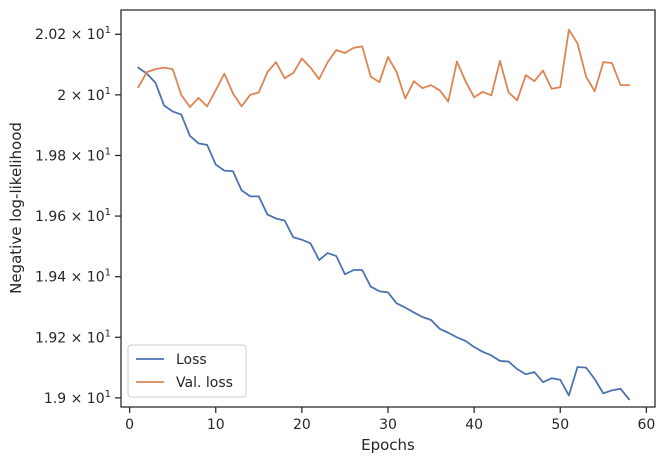 The width and height of the screenshot is (666, 464). I want to click on x-tick-label: 60, so click(646, 425).